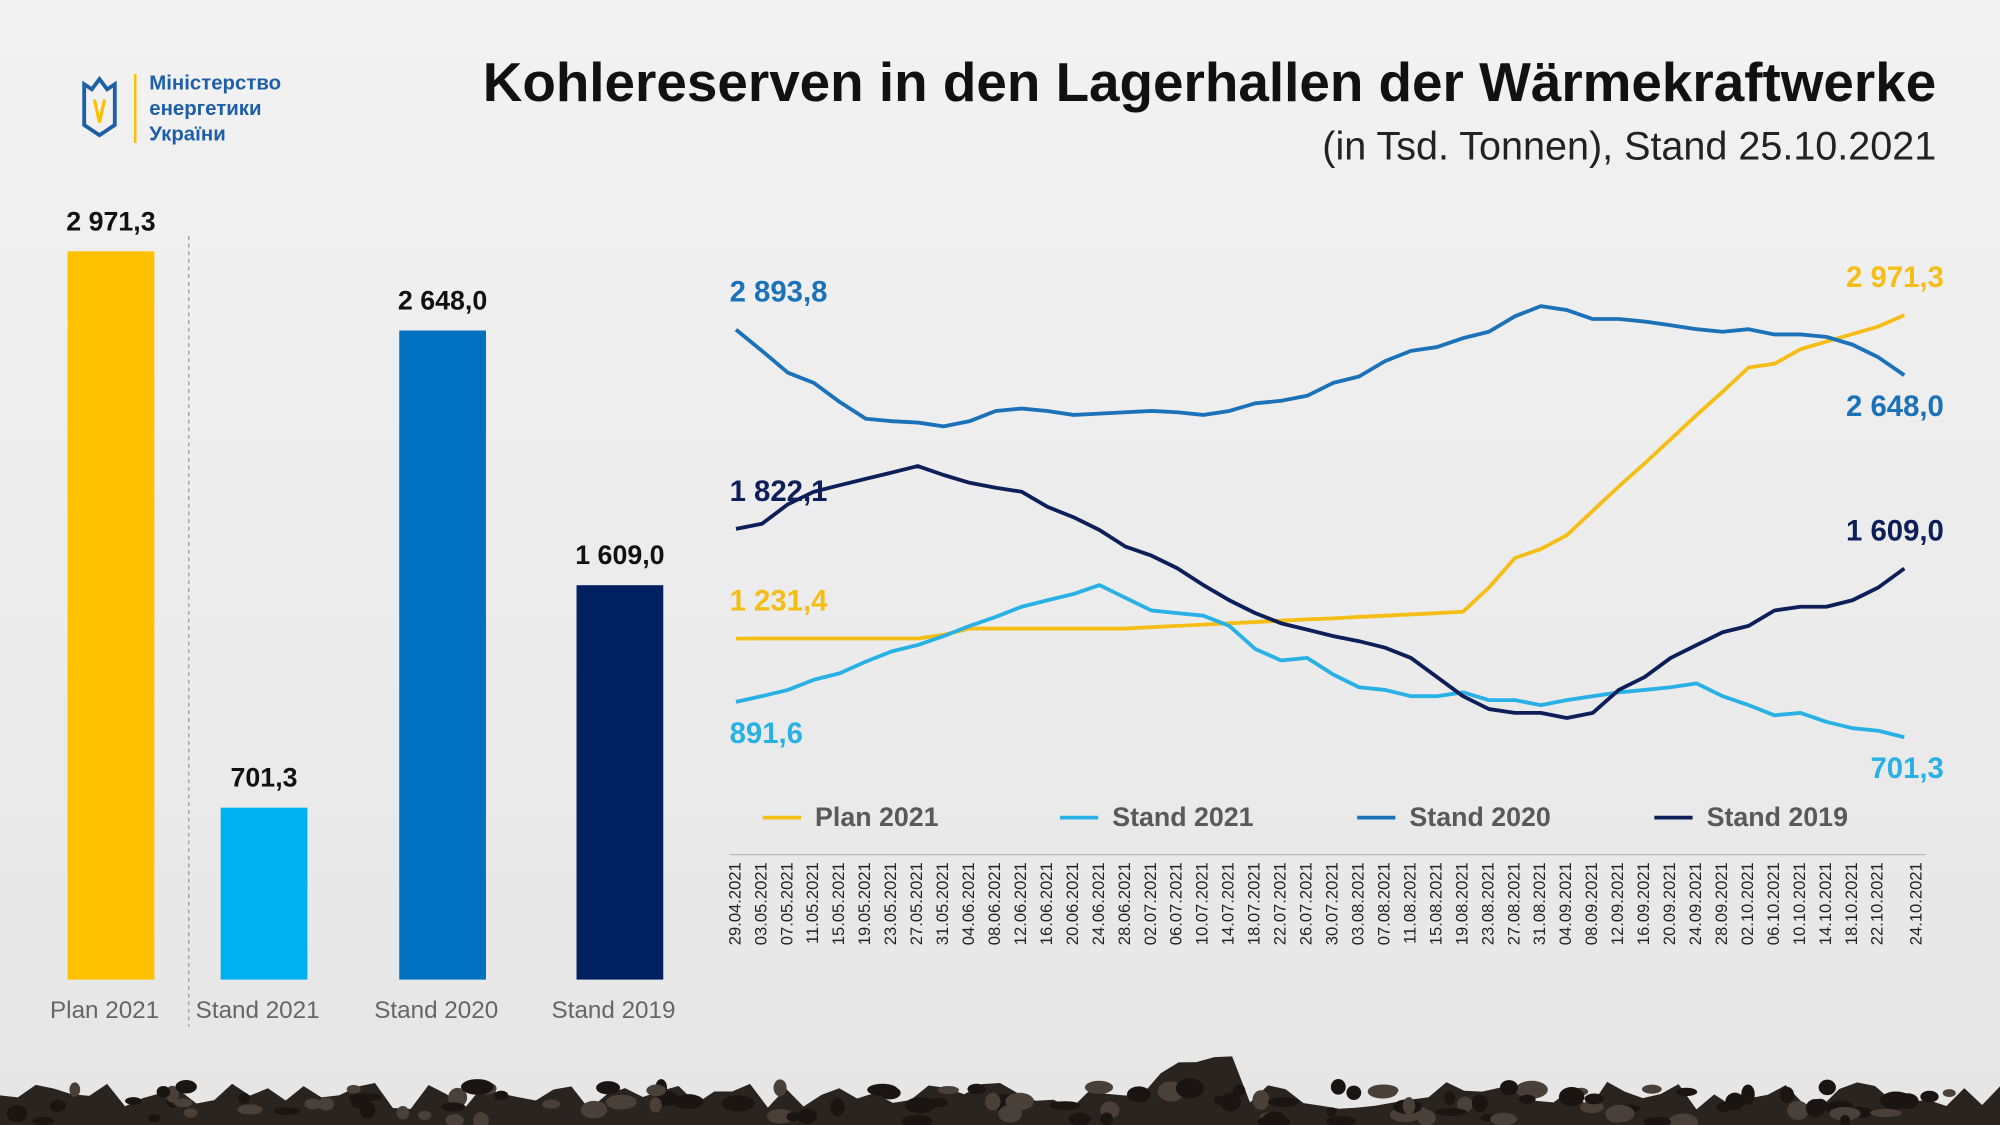 The image size is (2000, 1125). I want to click on x-tick-label: 22.10.2021, so click(1877, 903).